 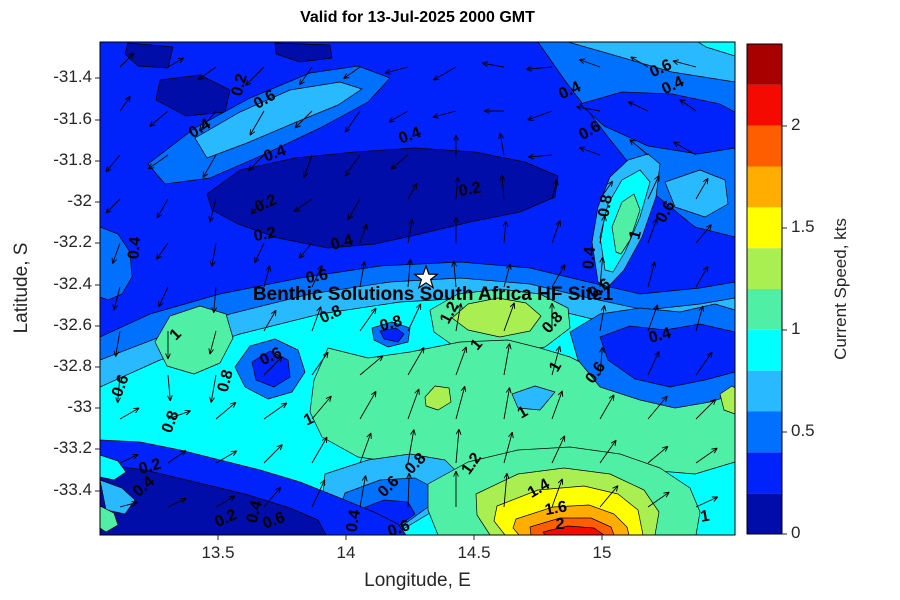 I want to click on y-tick-label: -33.4, so click(x=72, y=489).